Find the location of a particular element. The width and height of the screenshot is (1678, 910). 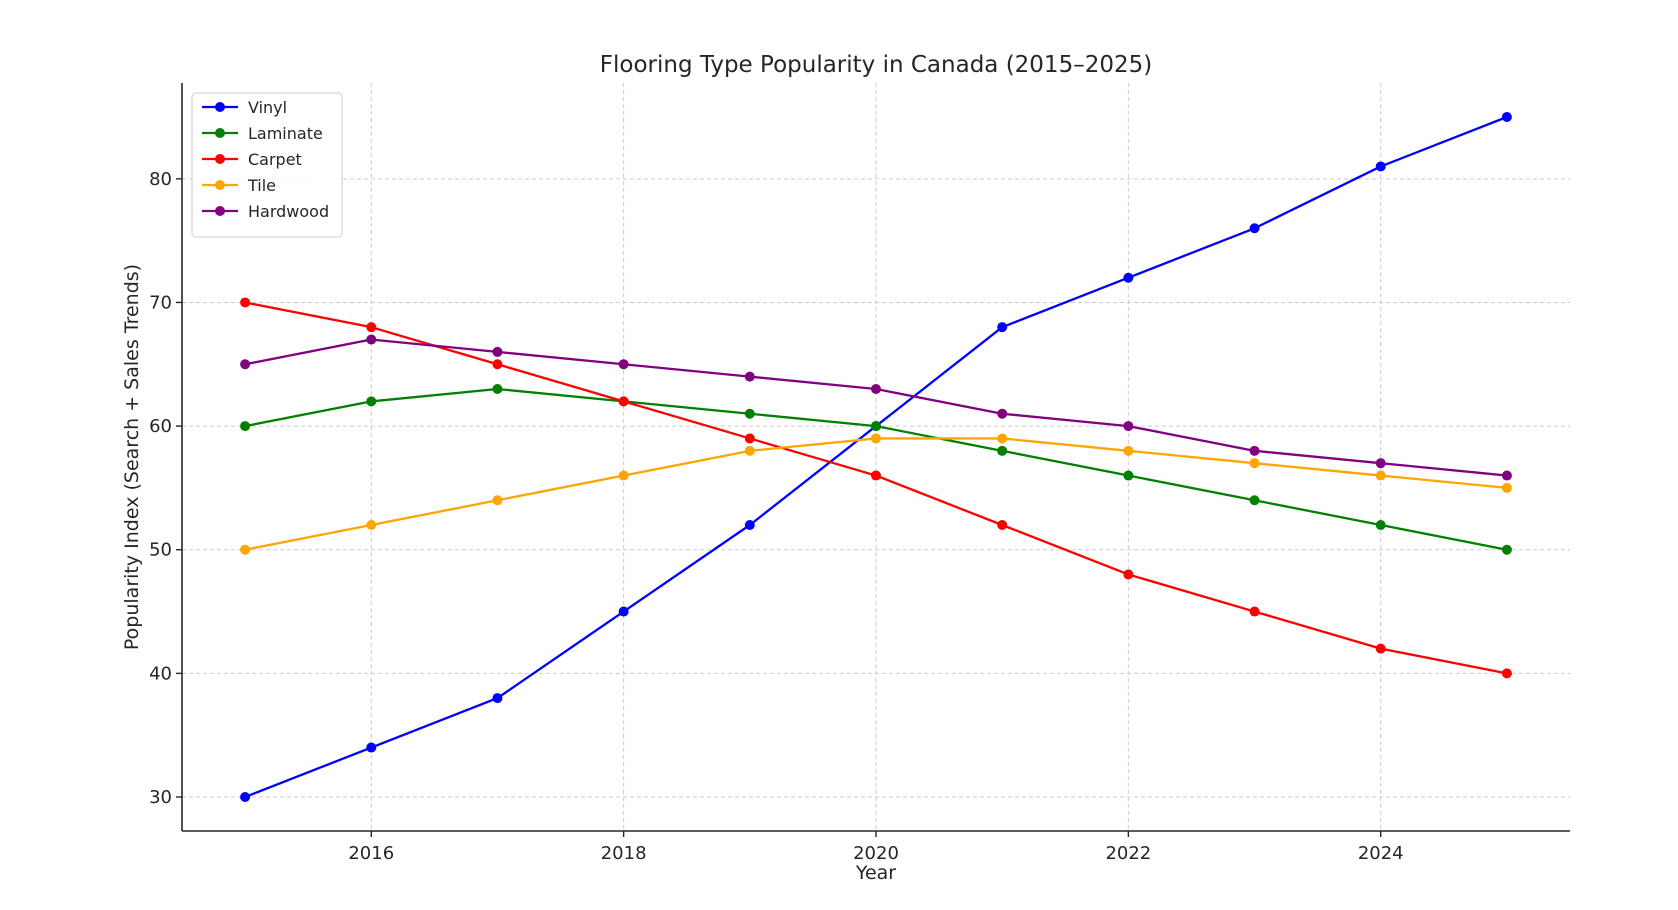

legend-item-laminate: Laminate is located at coordinates (262, 133).